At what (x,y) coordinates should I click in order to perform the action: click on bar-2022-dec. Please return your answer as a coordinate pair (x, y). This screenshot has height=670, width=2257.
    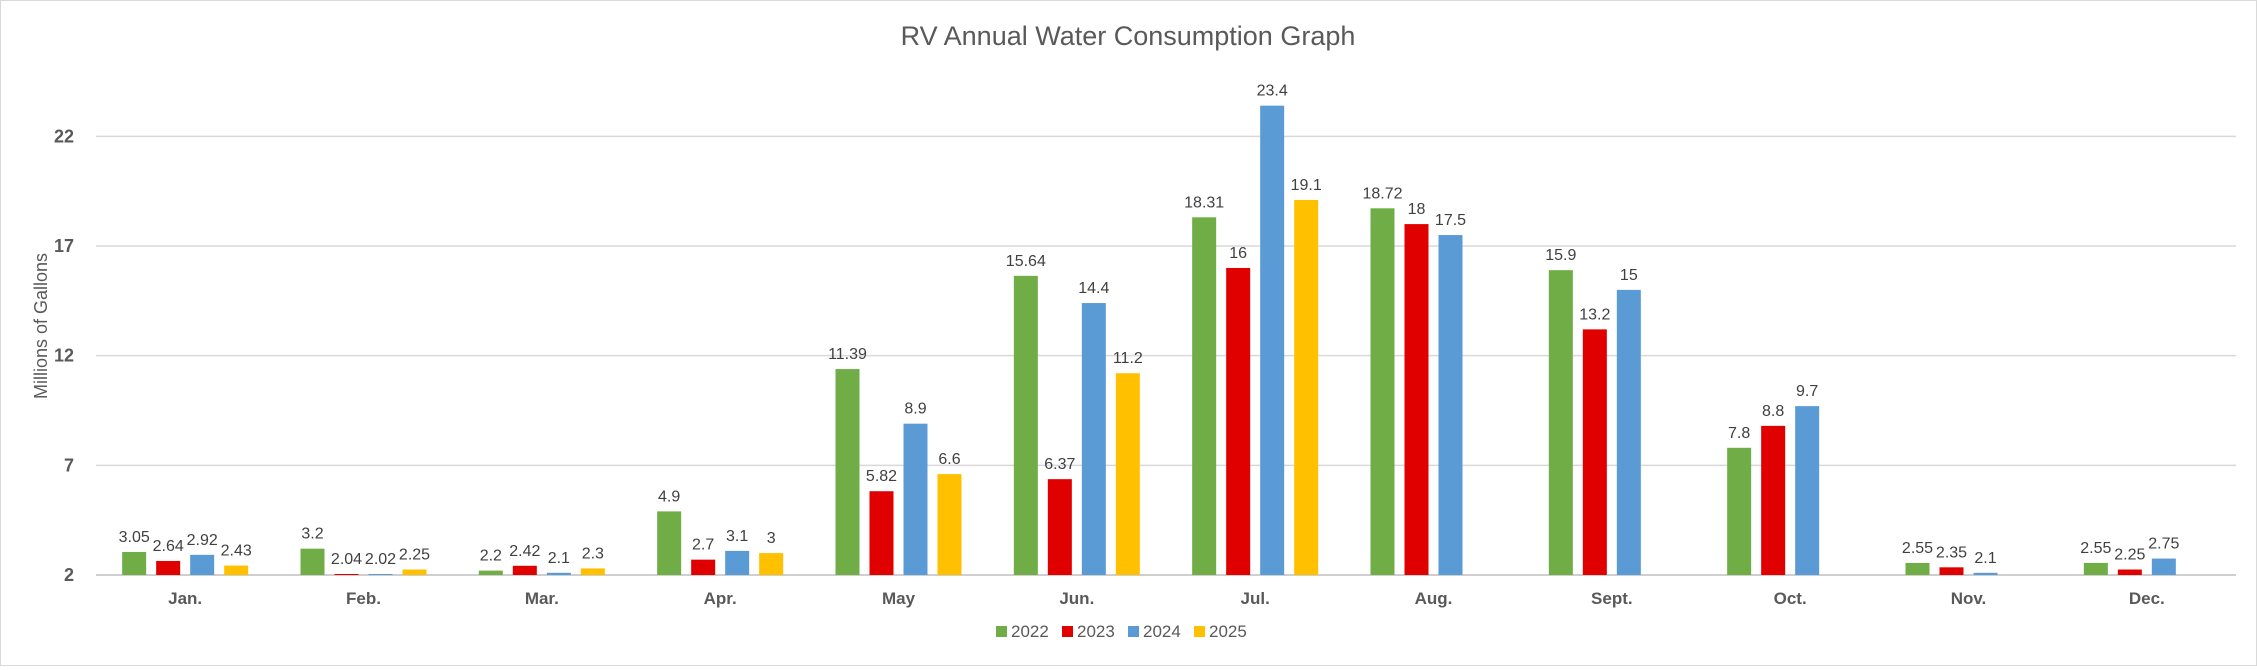
    Looking at the image, I should click on (2095, 568).